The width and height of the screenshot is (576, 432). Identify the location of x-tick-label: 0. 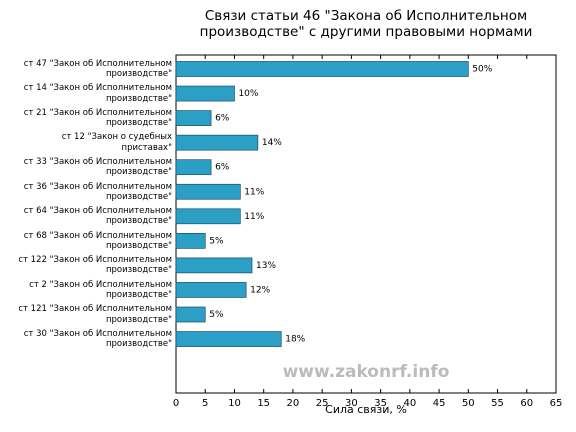
(176, 403).